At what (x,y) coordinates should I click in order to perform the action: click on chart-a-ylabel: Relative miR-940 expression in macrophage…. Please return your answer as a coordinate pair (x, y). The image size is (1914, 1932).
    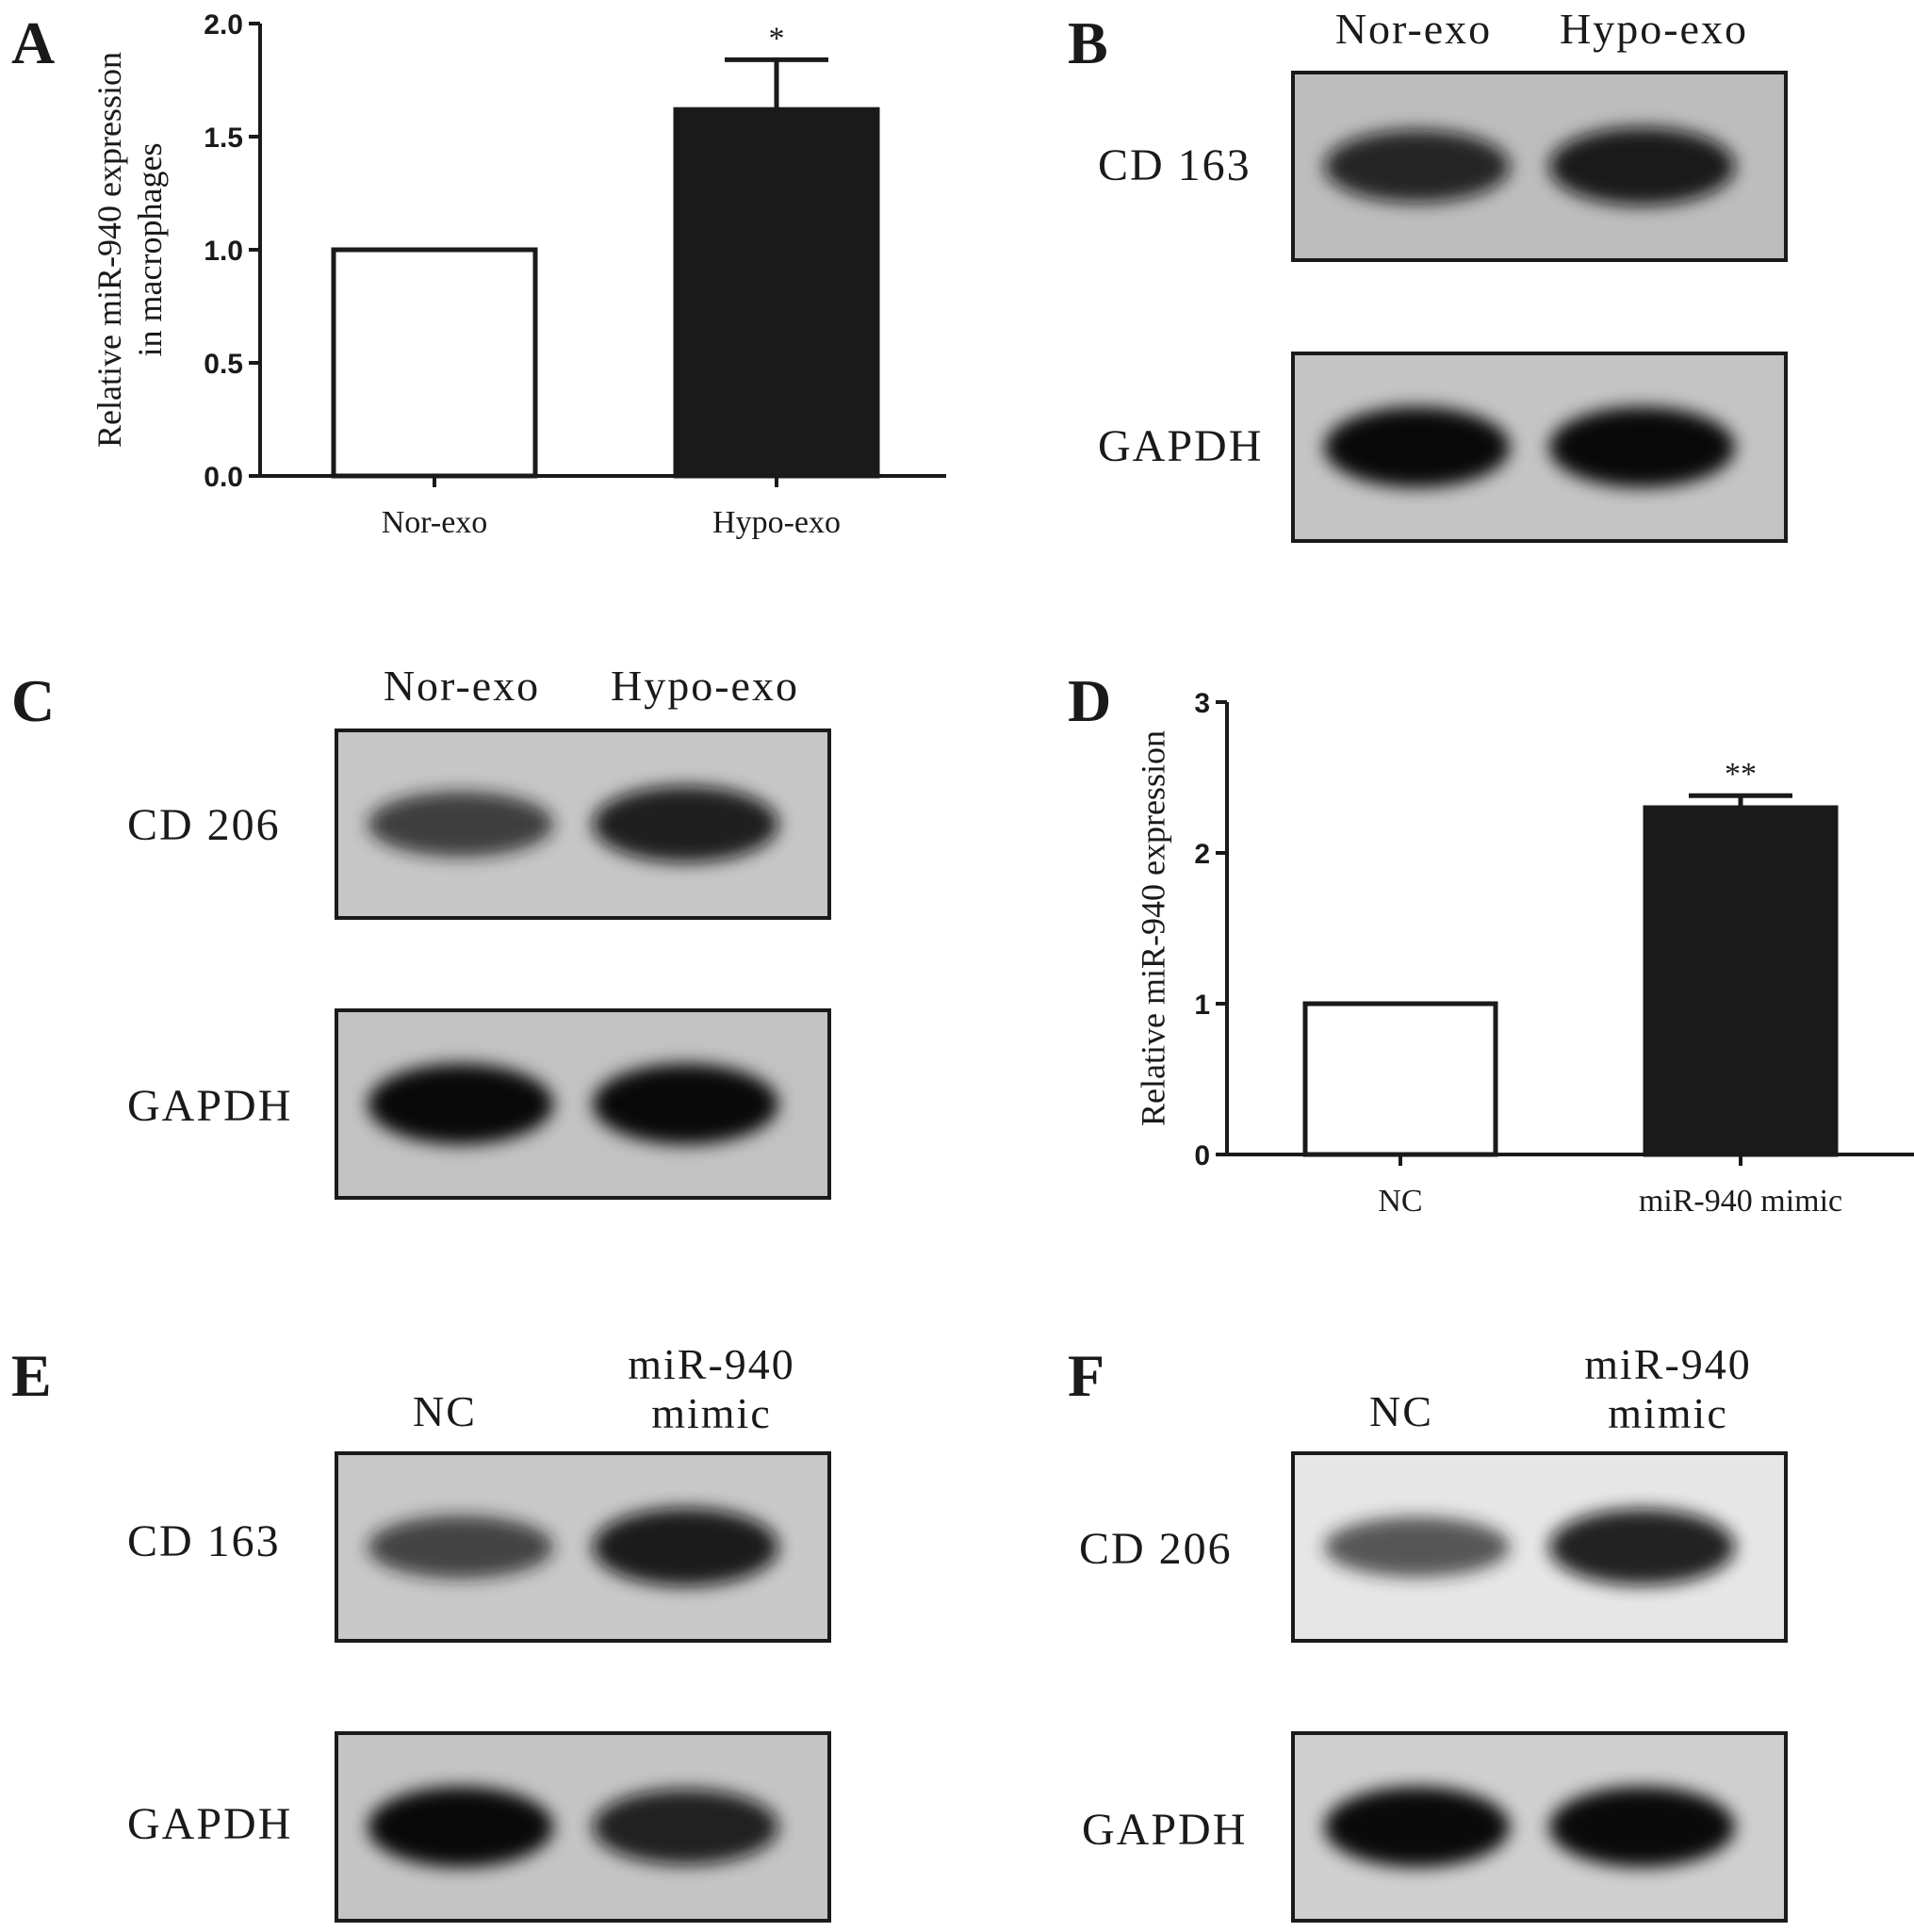
    Looking at the image, I should click on (129, 250).